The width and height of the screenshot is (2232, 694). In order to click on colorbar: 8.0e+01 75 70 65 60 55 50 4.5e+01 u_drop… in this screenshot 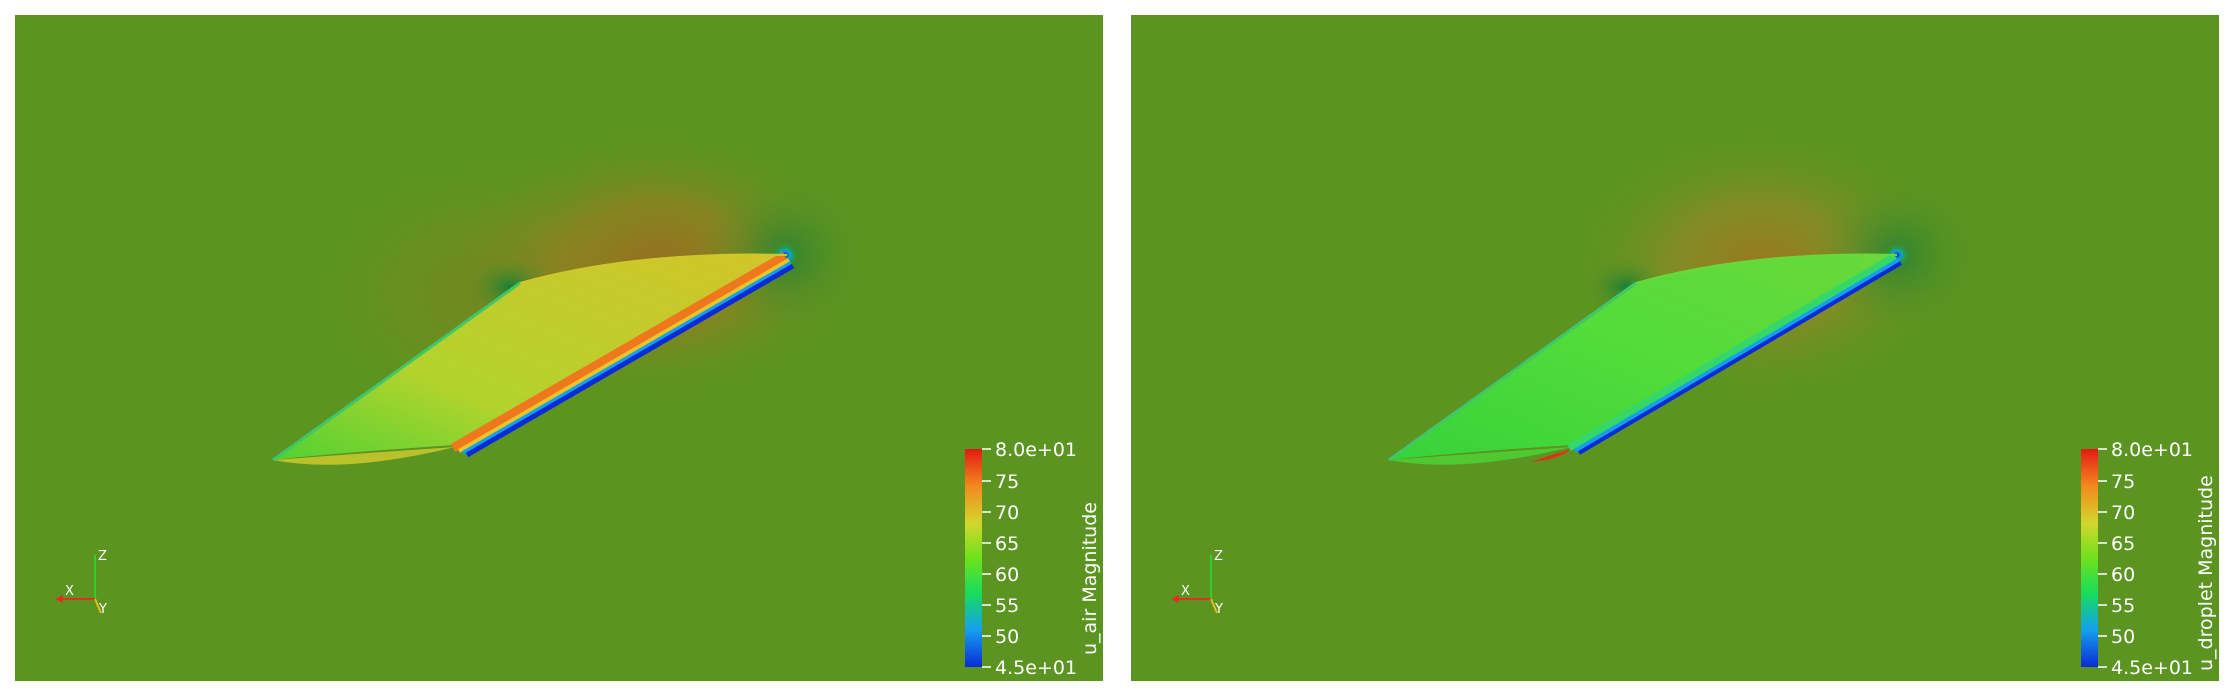, I will do `click(2149, 559)`.